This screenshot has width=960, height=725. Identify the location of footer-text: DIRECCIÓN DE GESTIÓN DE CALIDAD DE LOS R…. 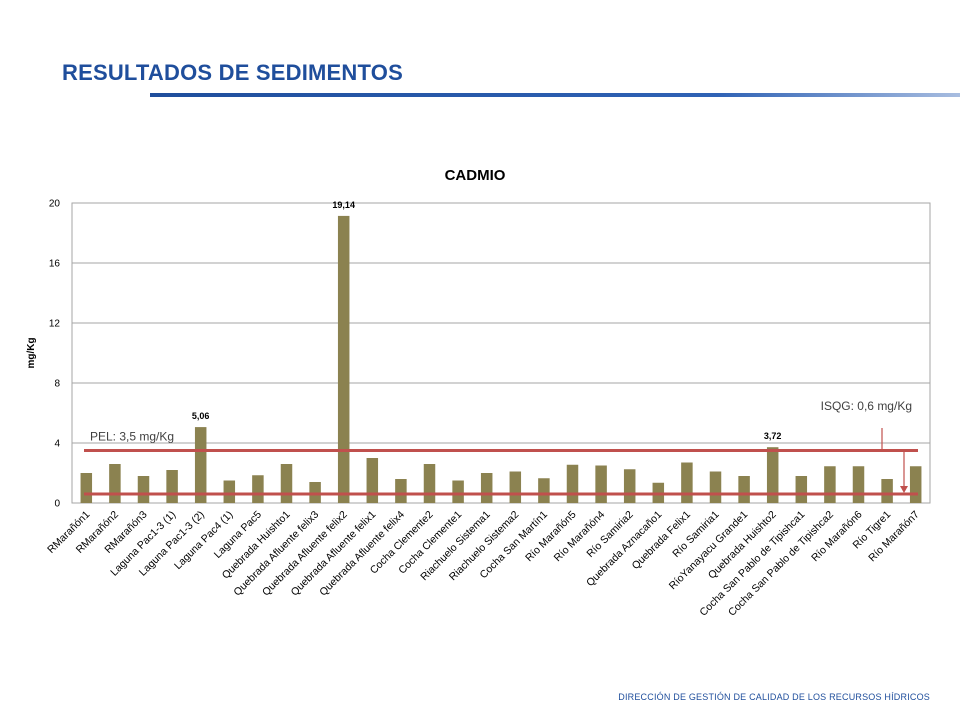
(774, 697).